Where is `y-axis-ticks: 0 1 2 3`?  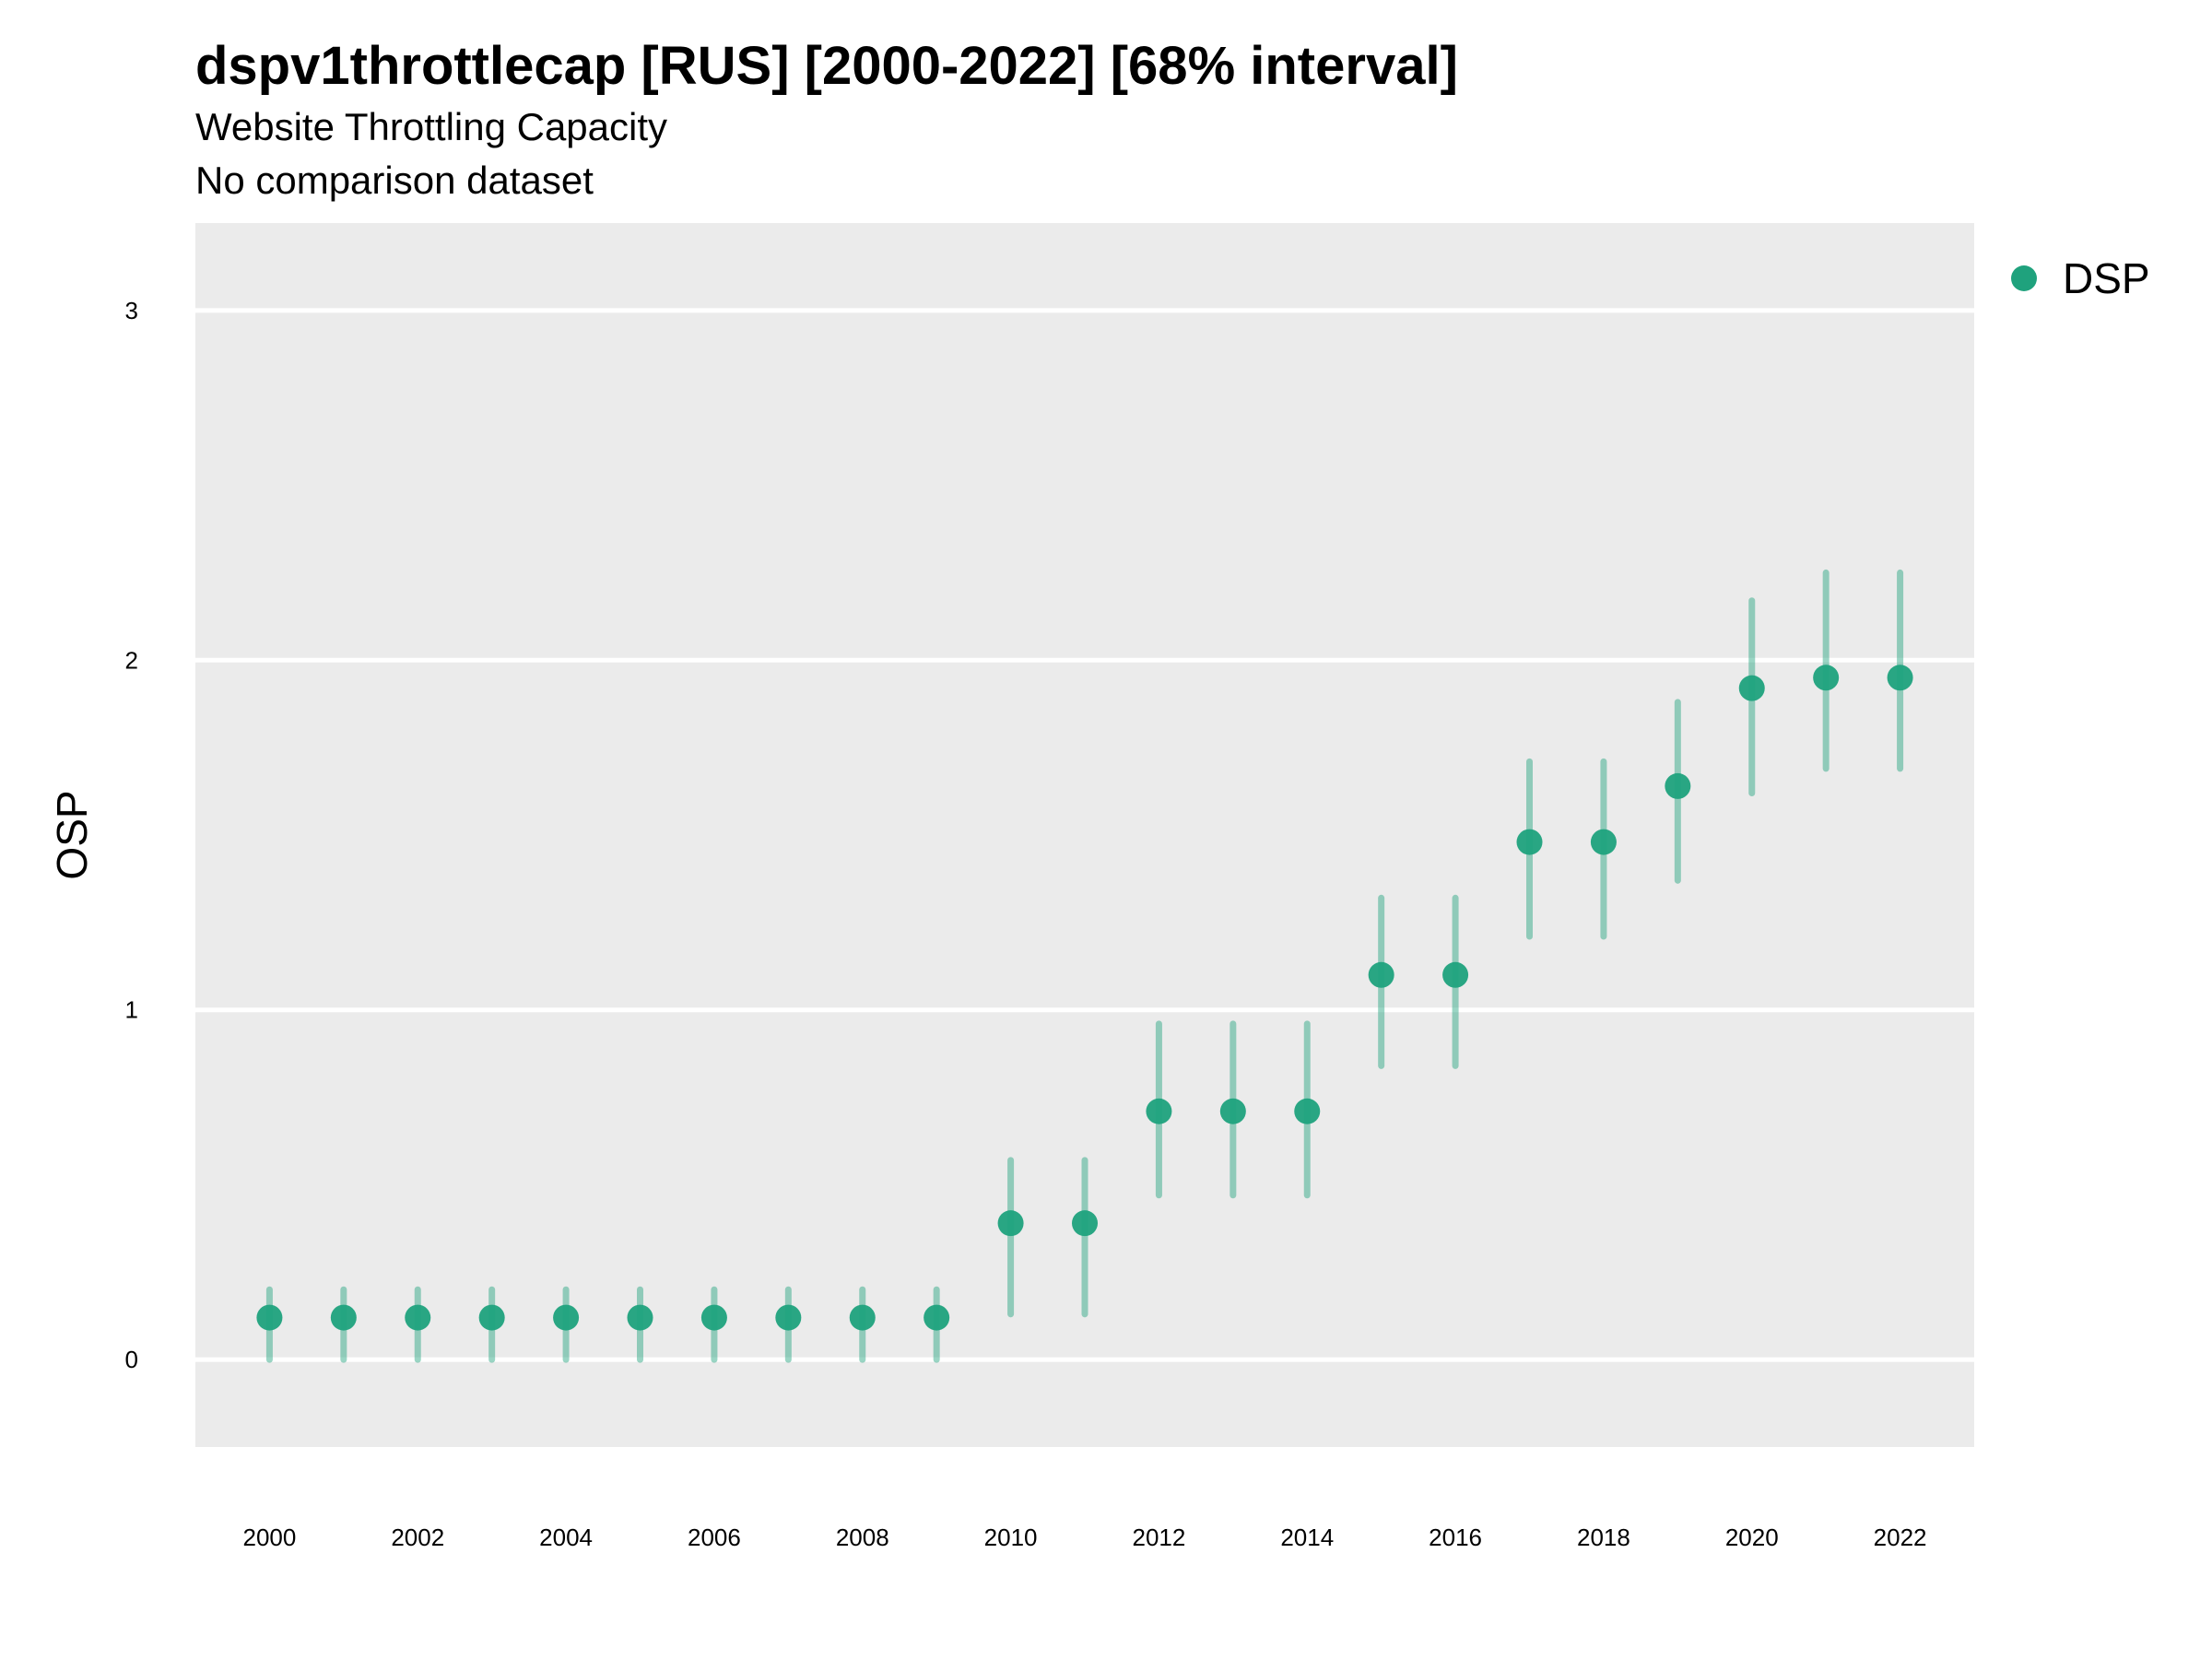 y-axis-ticks: 0 1 2 3 is located at coordinates (131, 835).